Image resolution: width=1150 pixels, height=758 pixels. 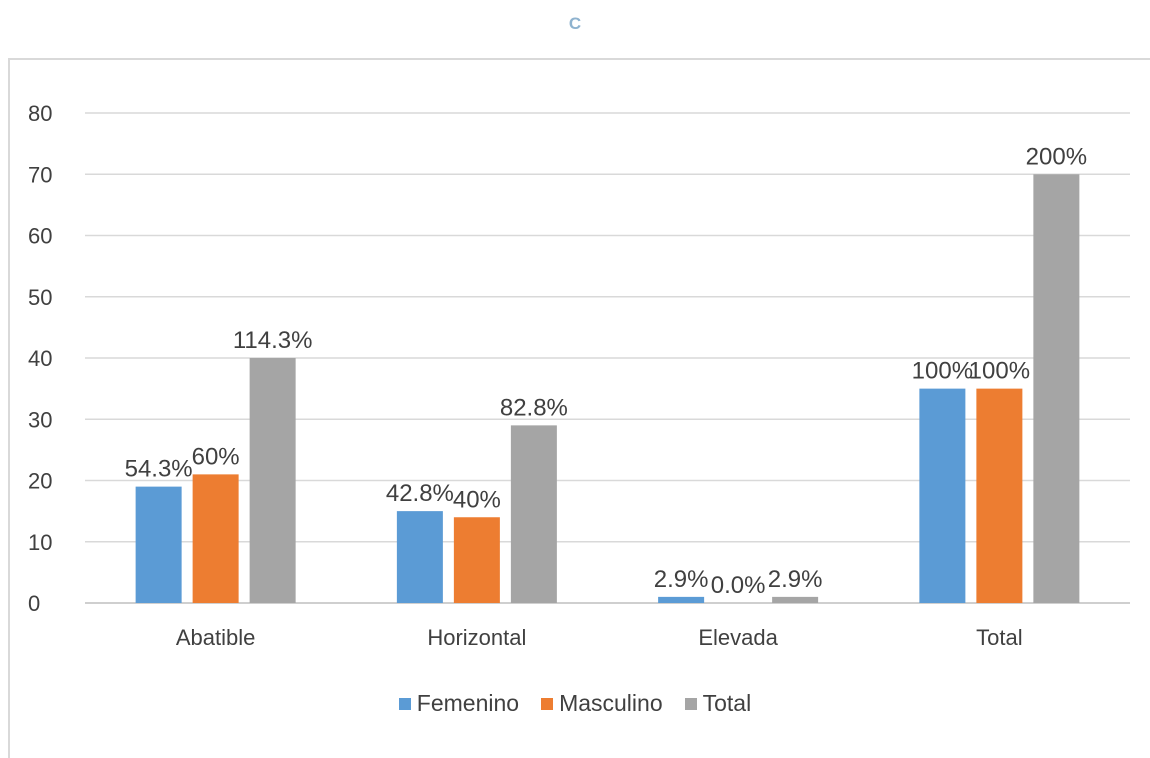 What do you see at coordinates (575, 23) in the screenshot?
I see `chart-top-letter: C` at bounding box center [575, 23].